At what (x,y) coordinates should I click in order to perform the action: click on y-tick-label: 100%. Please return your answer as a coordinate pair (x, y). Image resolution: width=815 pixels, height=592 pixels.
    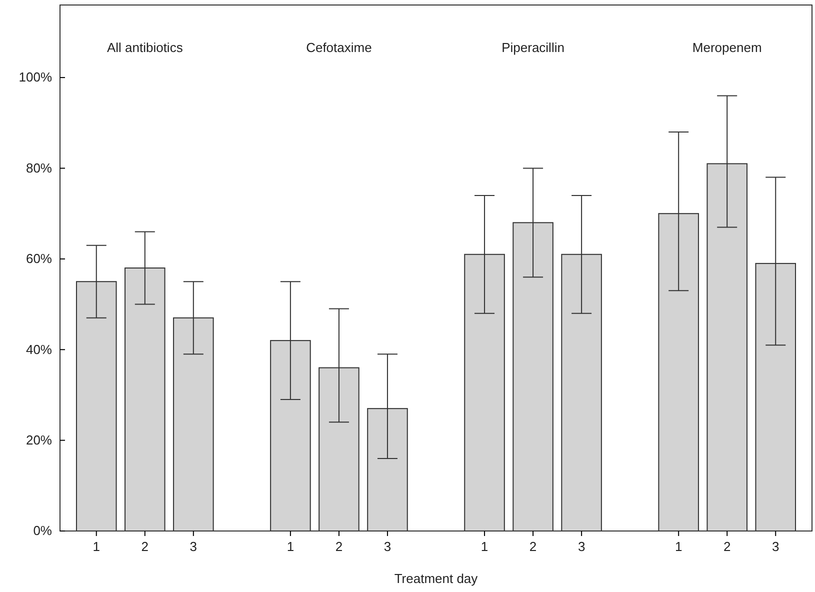
    Looking at the image, I should click on (35, 77).